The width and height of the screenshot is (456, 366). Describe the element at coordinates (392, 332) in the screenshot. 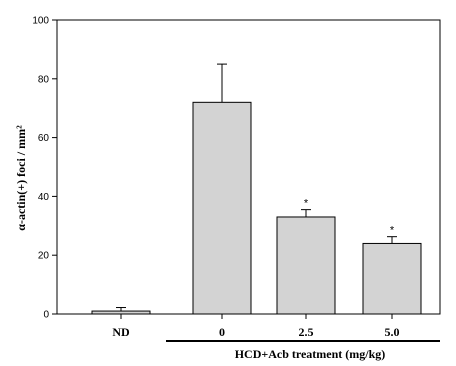

I see `x-tick-label: 5.0` at that location.